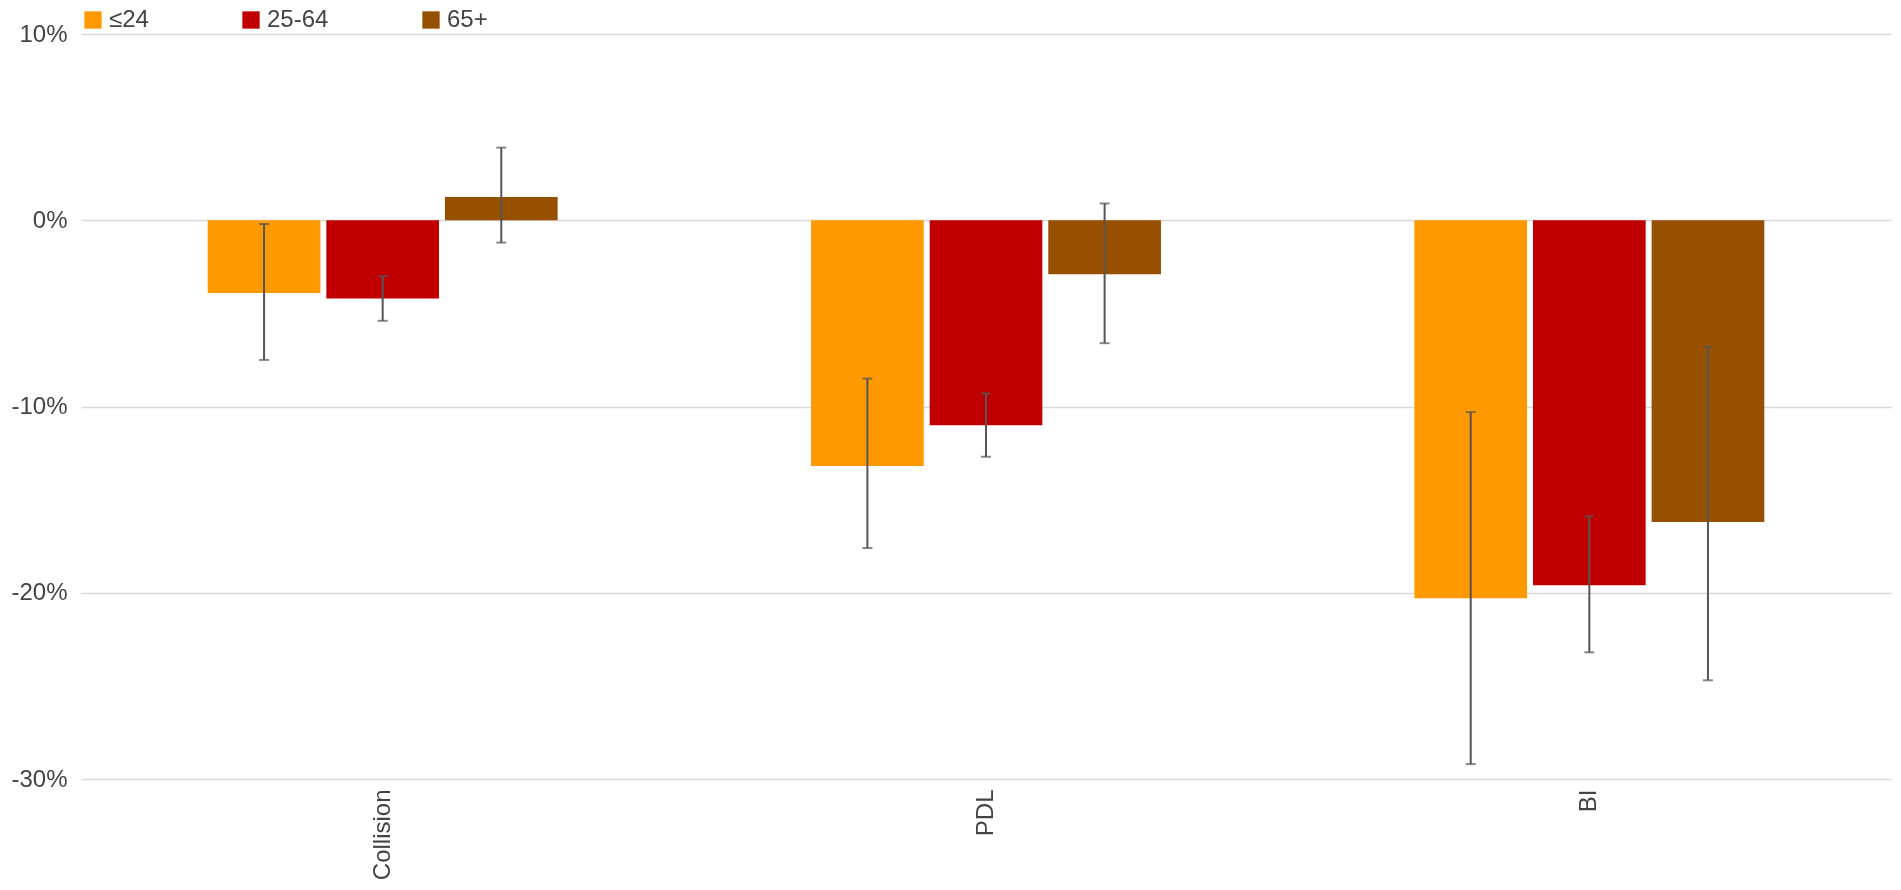 The width and height of the screenshot is (1901, 890). I want to click on legend-label: 25-64, so click(298, 18).